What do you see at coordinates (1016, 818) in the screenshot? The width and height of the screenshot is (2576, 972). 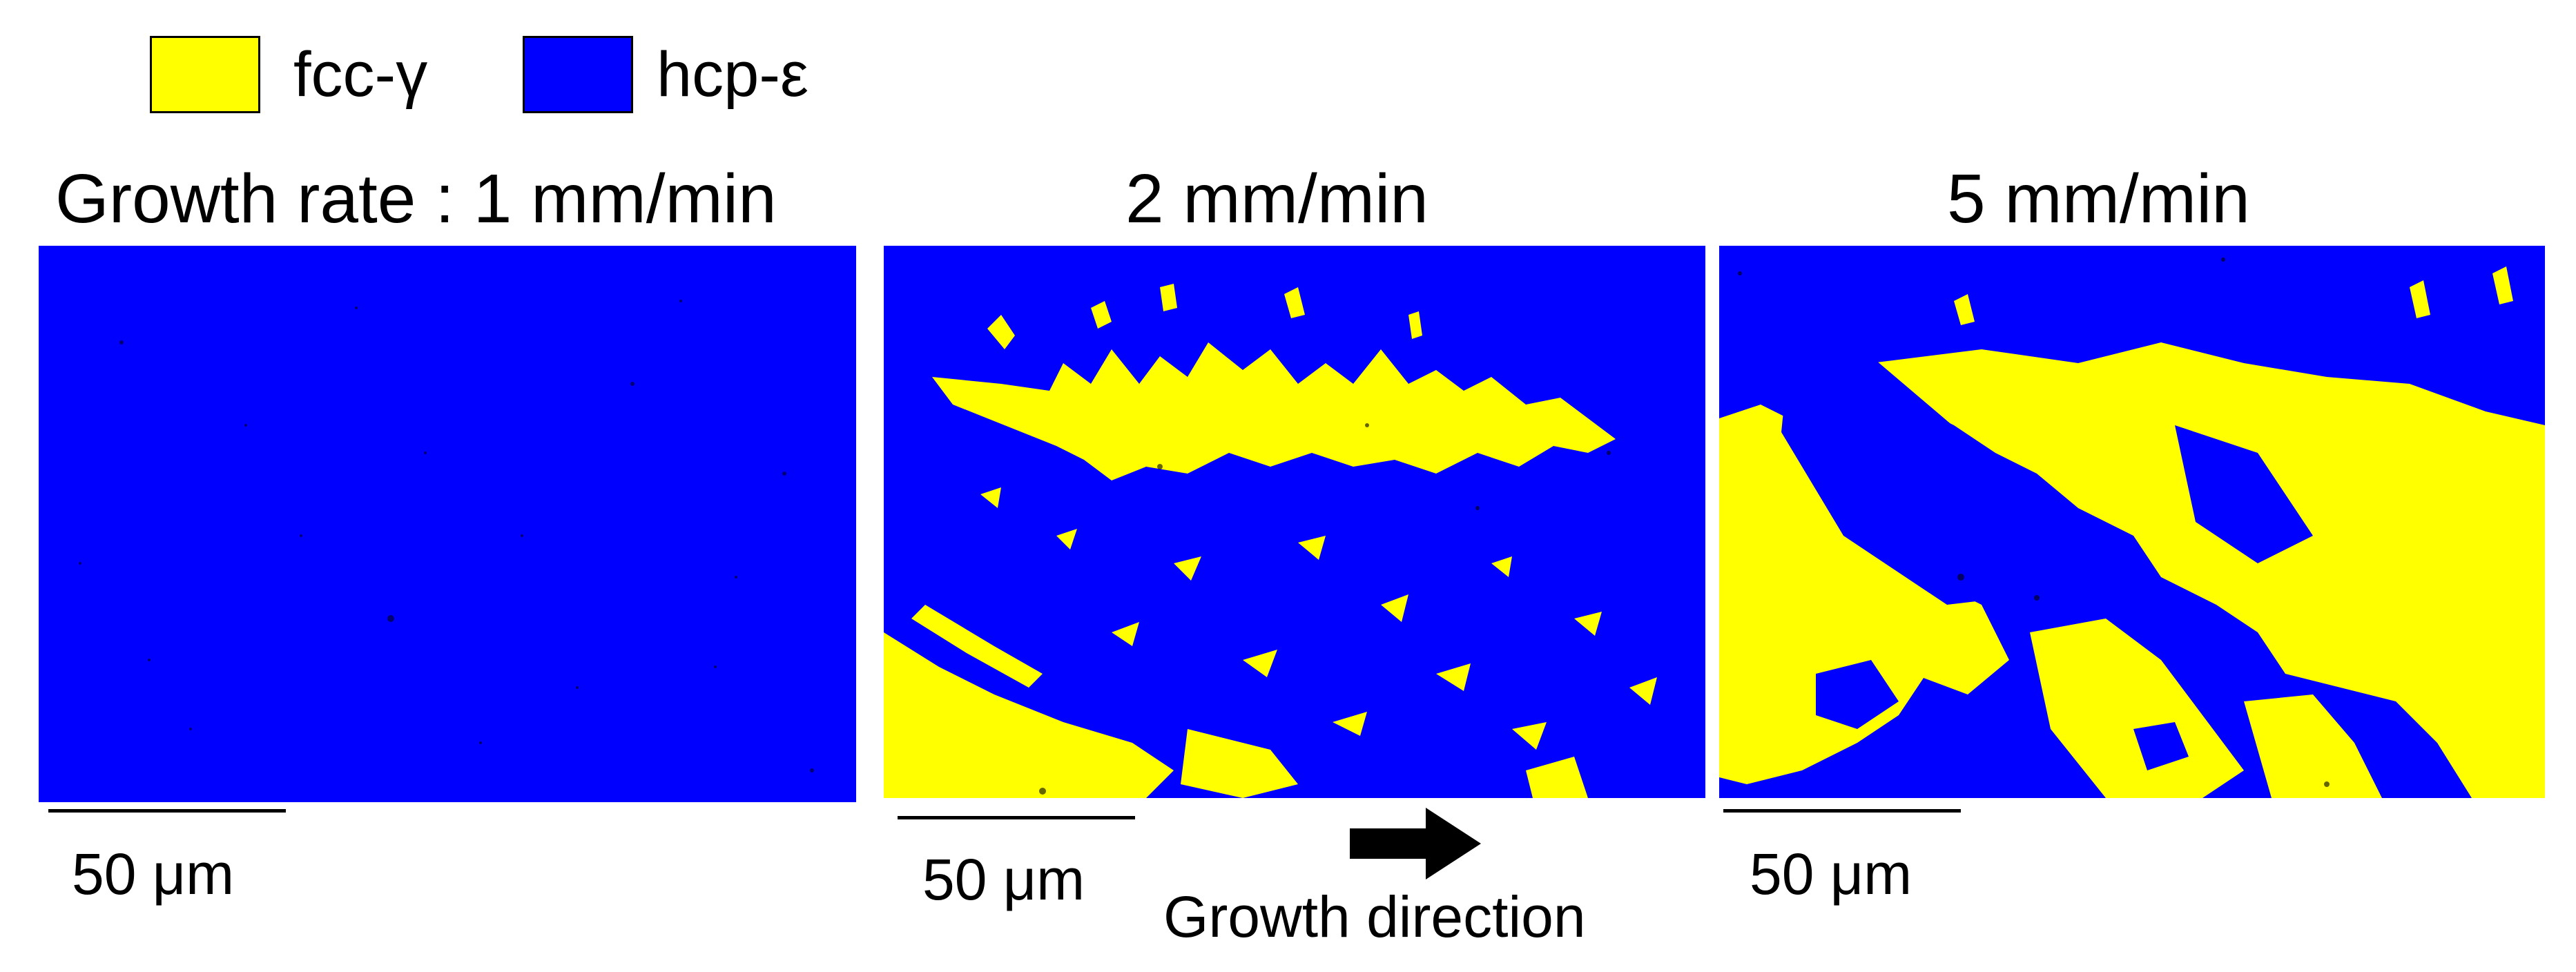 I see `scale-bar-2mm` at bounding box center [1016, 818].